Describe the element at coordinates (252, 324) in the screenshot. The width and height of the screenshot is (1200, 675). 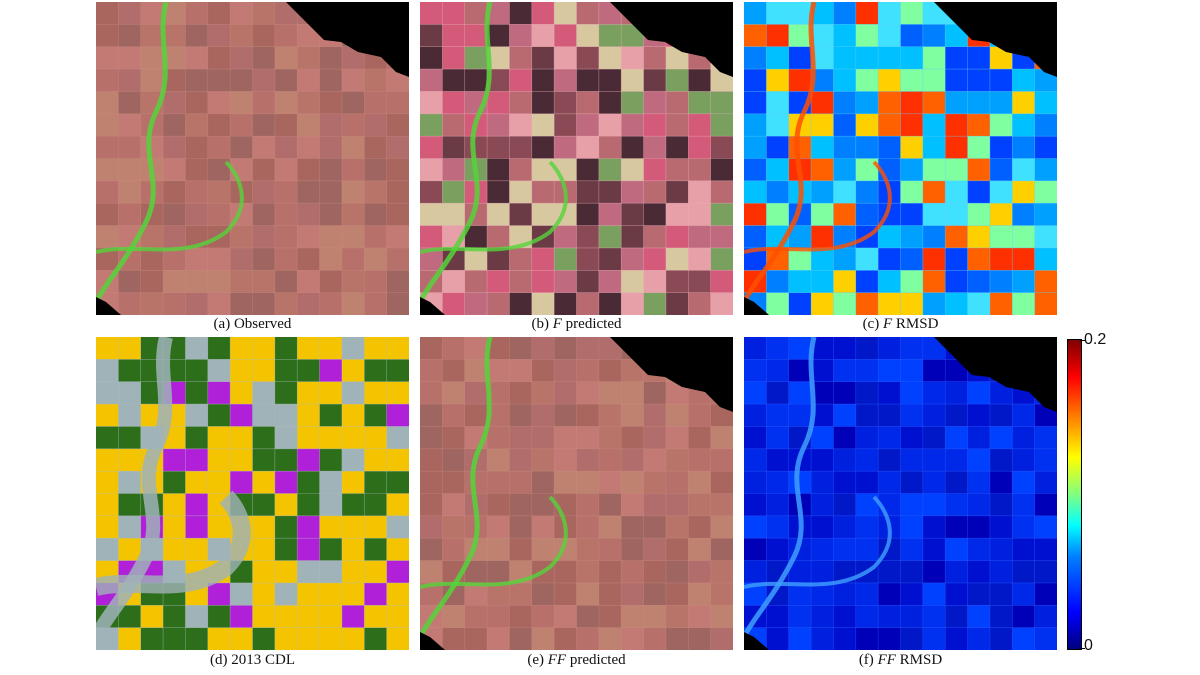
I see `caption-a: (a) Observed` at that location.